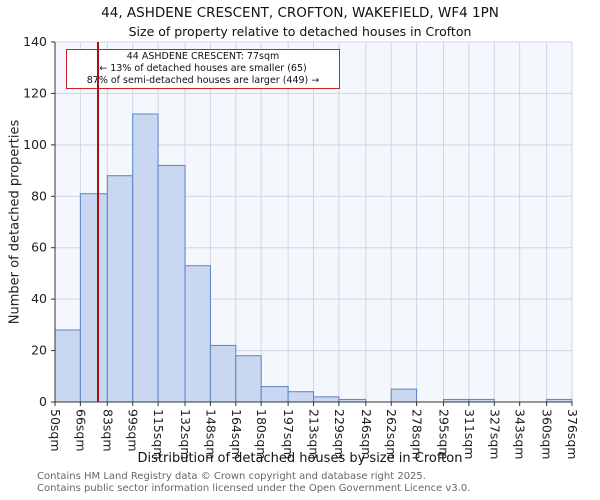 Image resolution: width=600 pixels, height=500 pixels. I want to click on property-size-marker-line, so click(98, 222).